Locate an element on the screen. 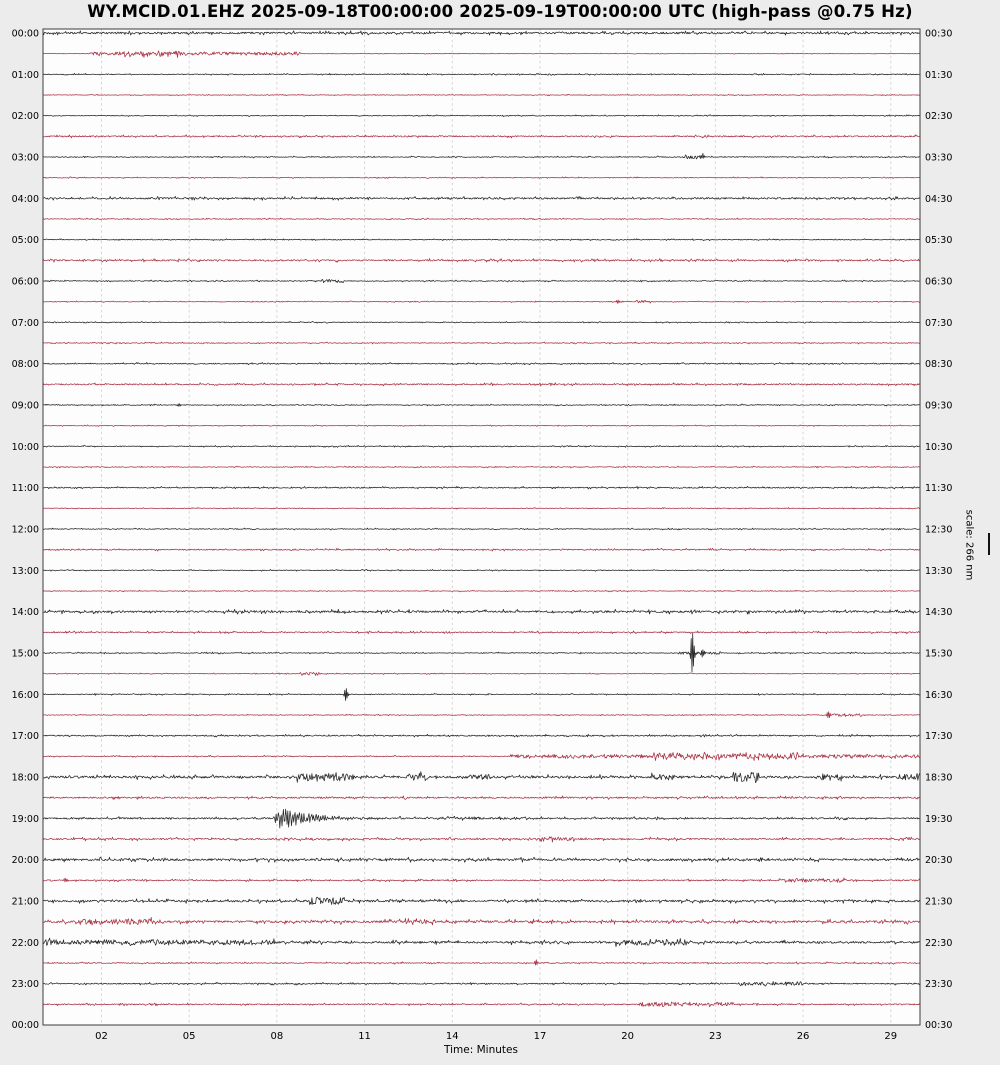  left-time-label: 07:00 is located at coordinates (25, 323).